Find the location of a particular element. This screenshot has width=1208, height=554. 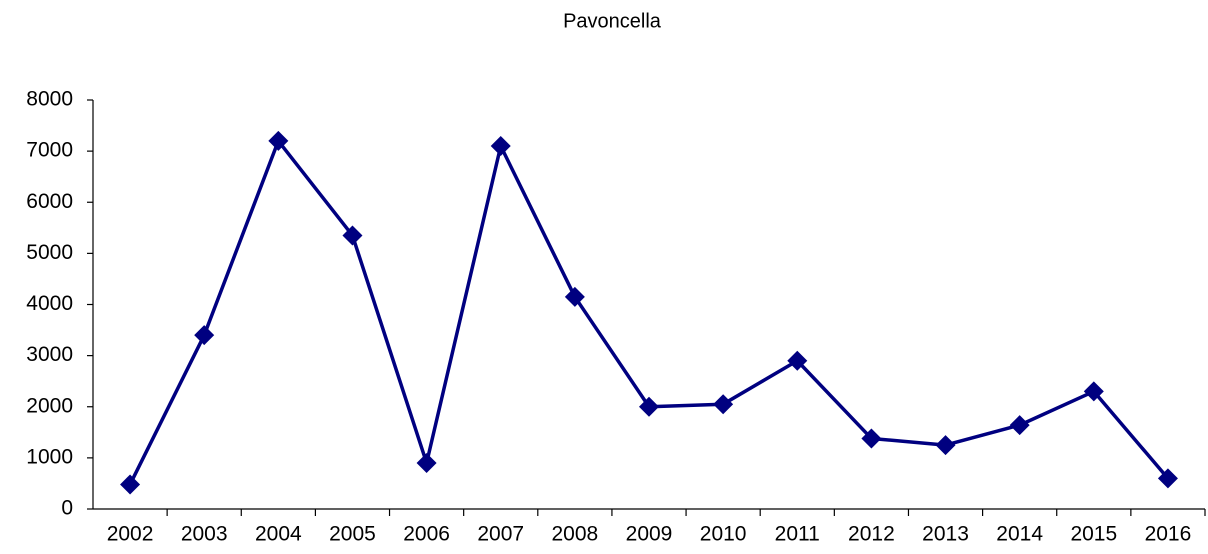

x-tick-label: 2005 is located at coordinates (352, 534).